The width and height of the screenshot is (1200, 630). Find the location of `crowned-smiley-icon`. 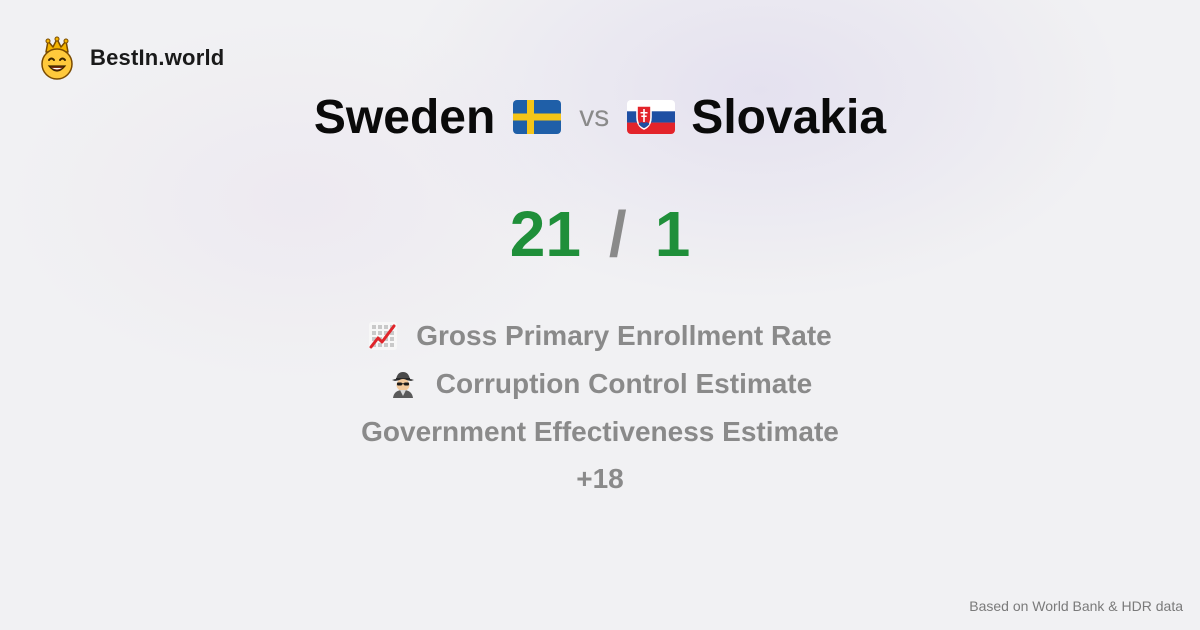

crowned-smiley-icon is located at coordinates (57, 58).